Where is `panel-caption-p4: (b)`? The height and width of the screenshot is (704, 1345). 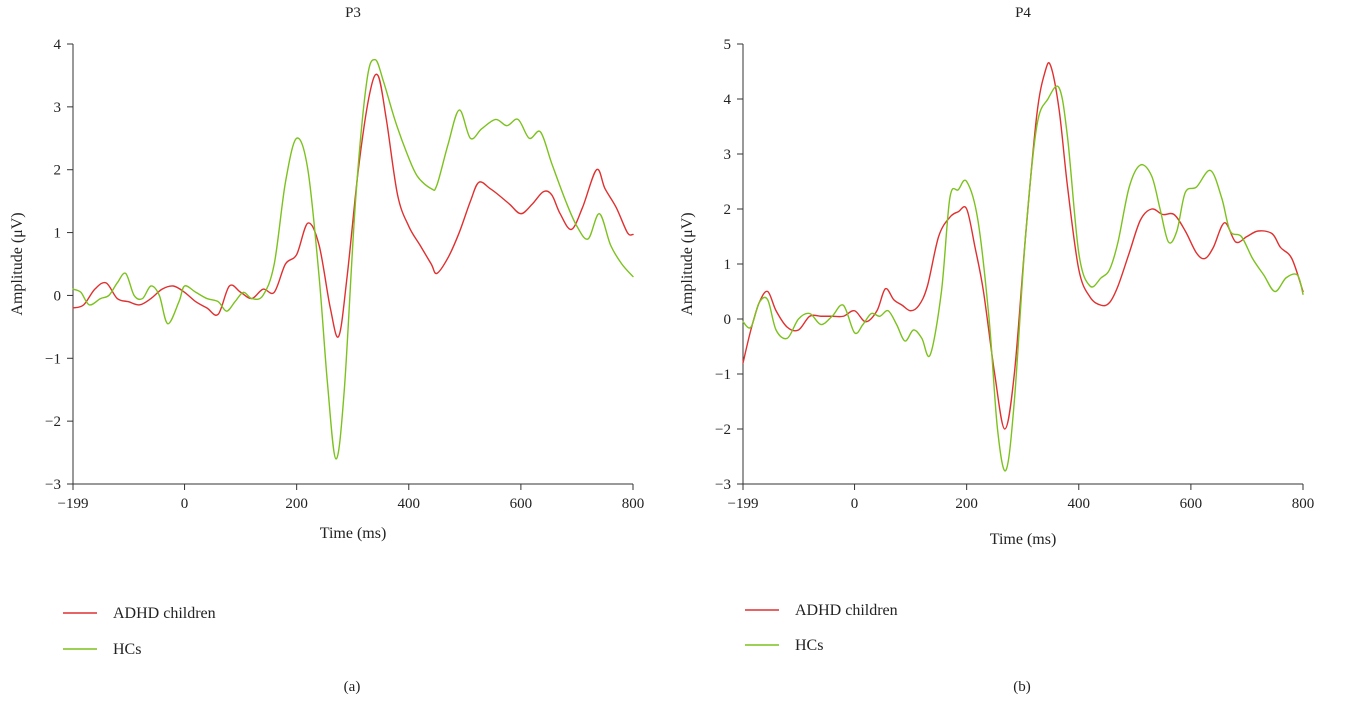 panel-caption-p4: (b) is located at coordinates (1022, 687).